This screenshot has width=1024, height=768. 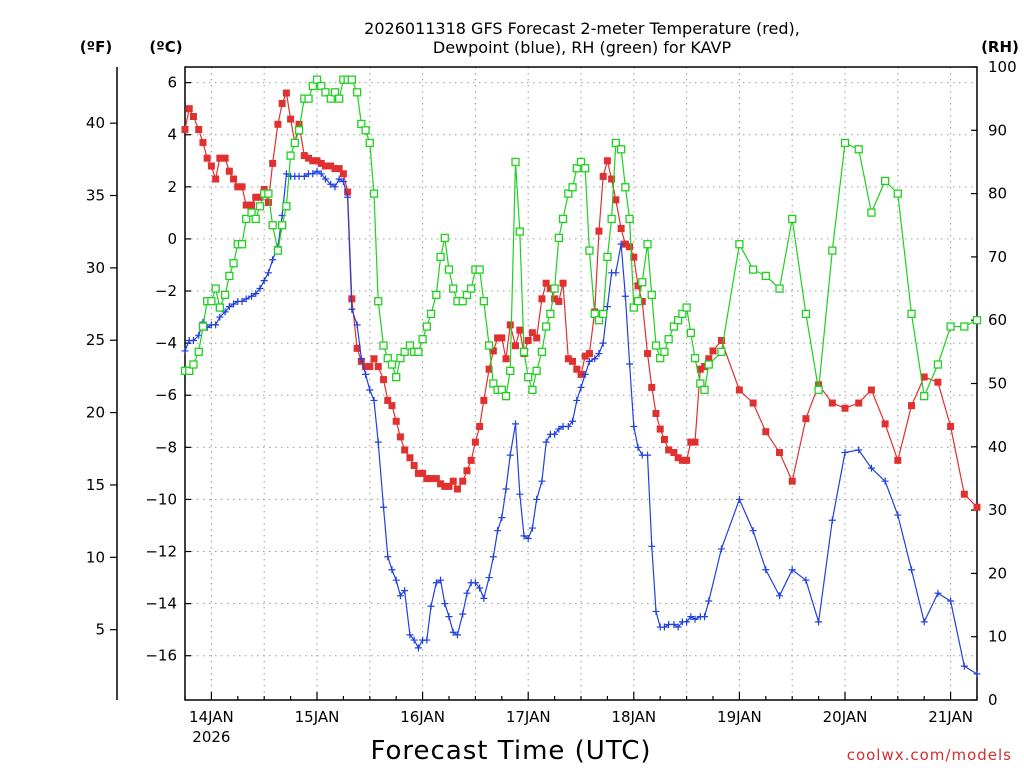 What do you see at coordinates (1000, 47) in the screenshot?
I see `rh-unit-label: (RH)` at bounding box center [1000, 47].